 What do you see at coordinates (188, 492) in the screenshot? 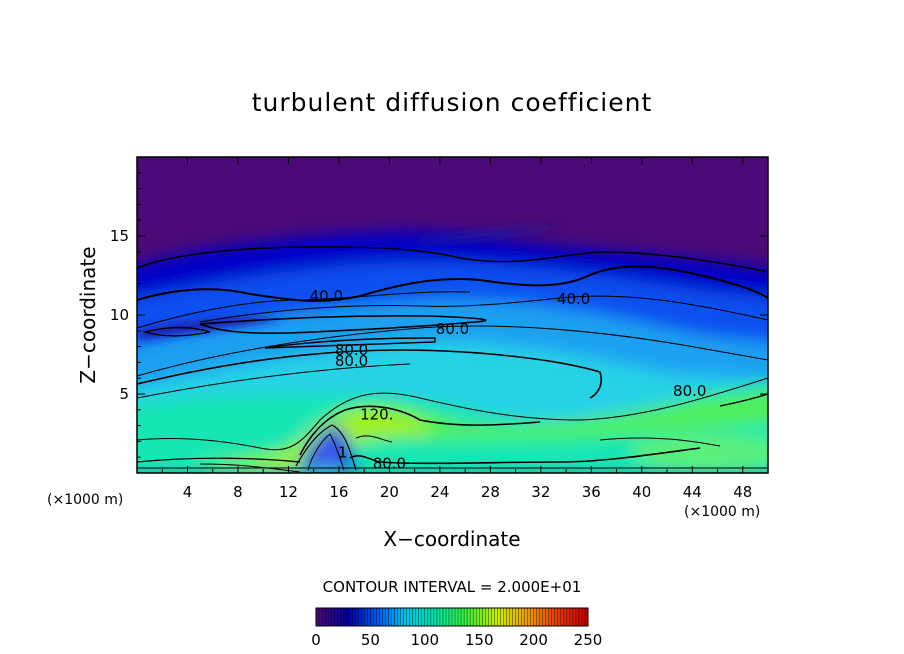
I see `x-tick-label: 4` at bounding box center [188, 492].